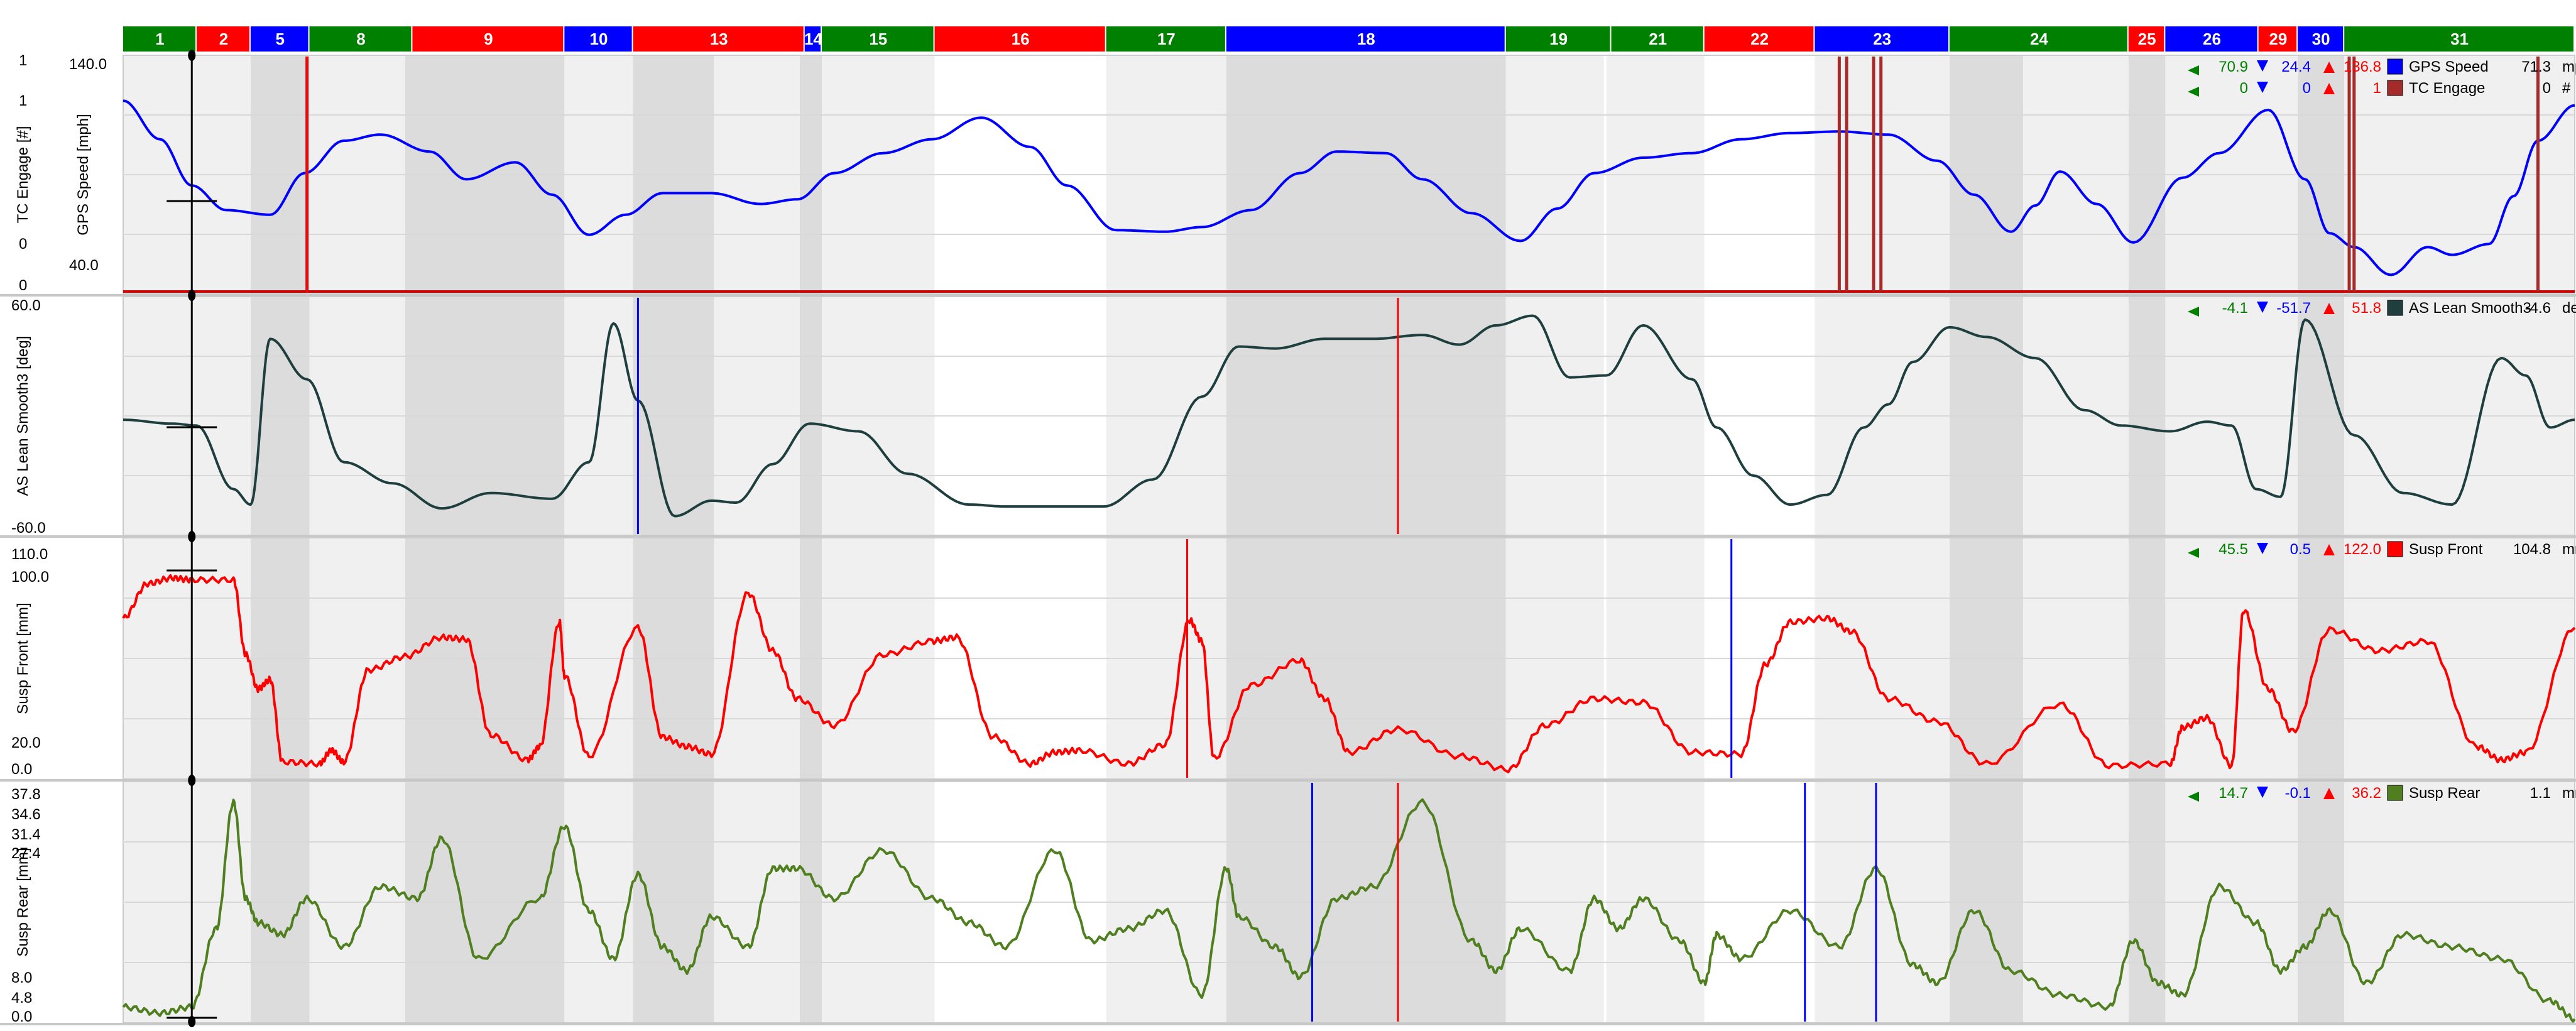 The width and height of the screenshot is (2576, 1031). I want to click on segment-label: 9, so click(488, 39).